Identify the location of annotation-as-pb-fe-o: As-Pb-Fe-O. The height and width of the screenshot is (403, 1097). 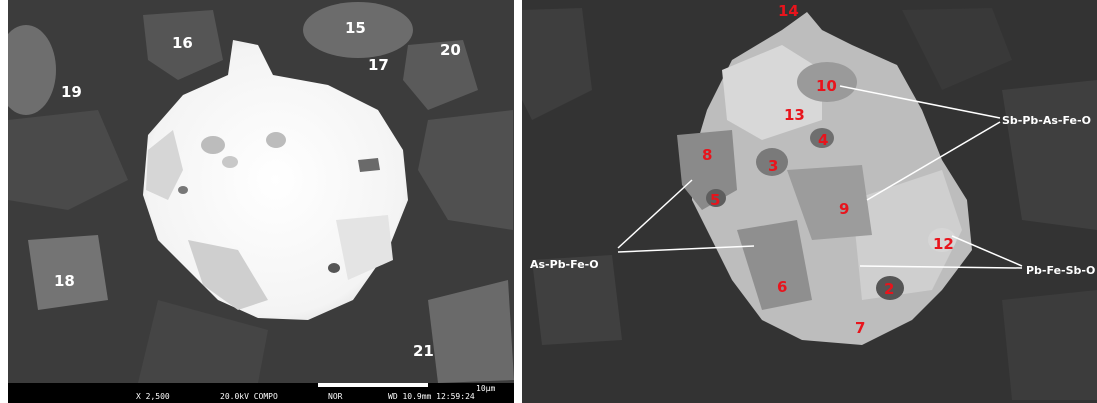
(564, 264).